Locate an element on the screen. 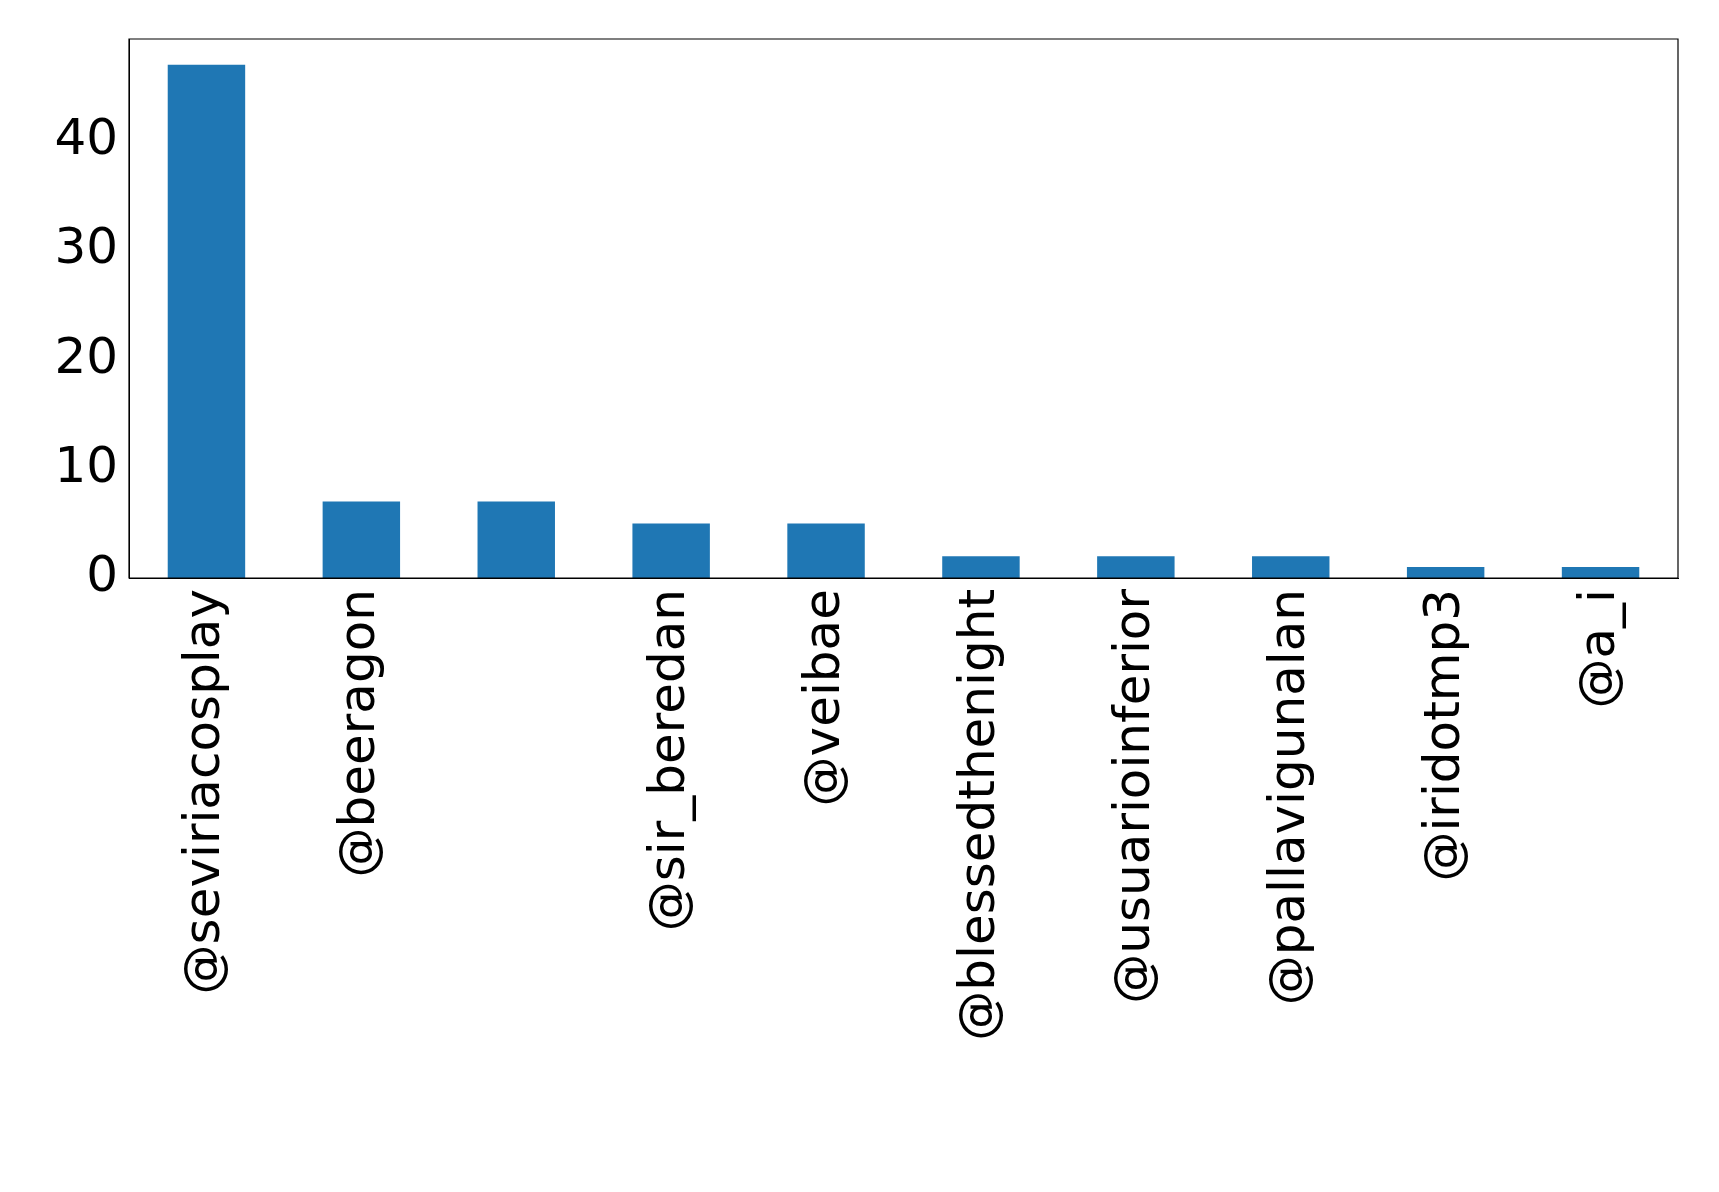 This screenshot has width=1719, height=1192. x-tick-label: @sir_beredan is located at coordinates (667, 760).